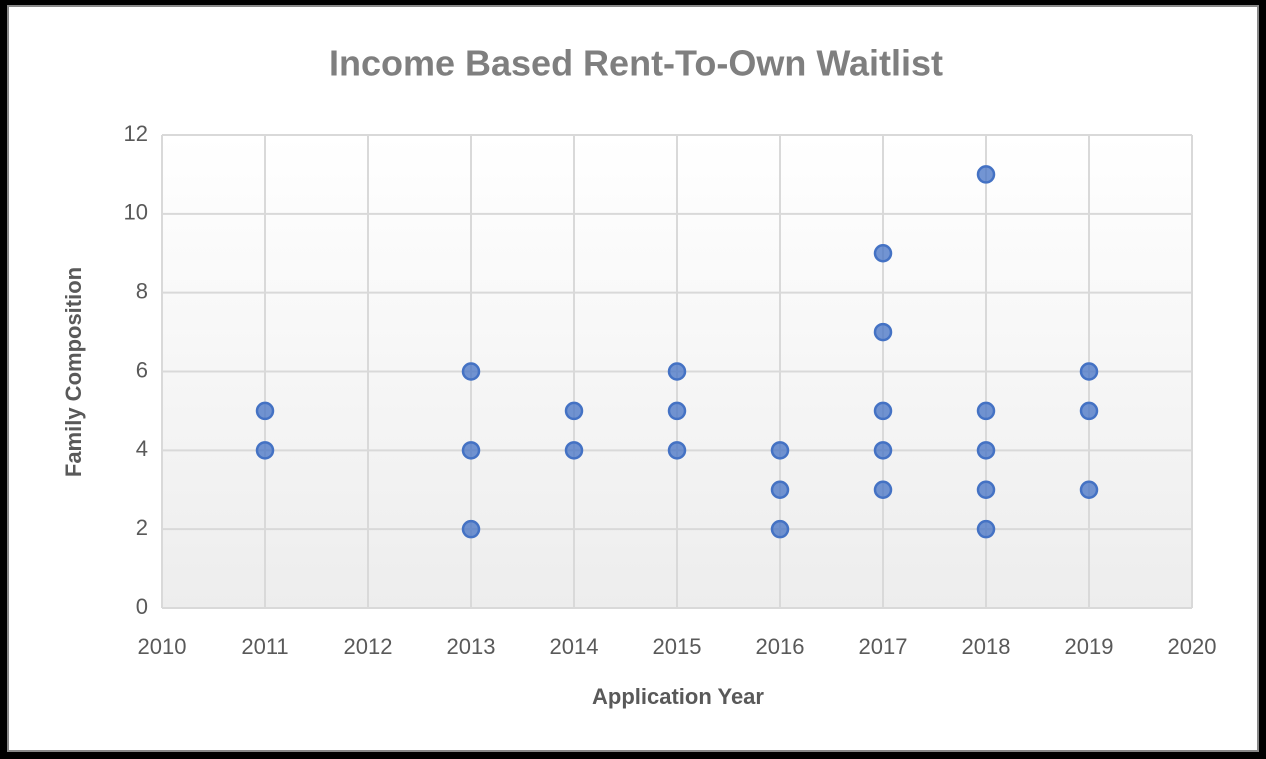 The width and height of the screenshot is (1266, 759). I want to click on x-tick-label: 2014, so click(574, 646).